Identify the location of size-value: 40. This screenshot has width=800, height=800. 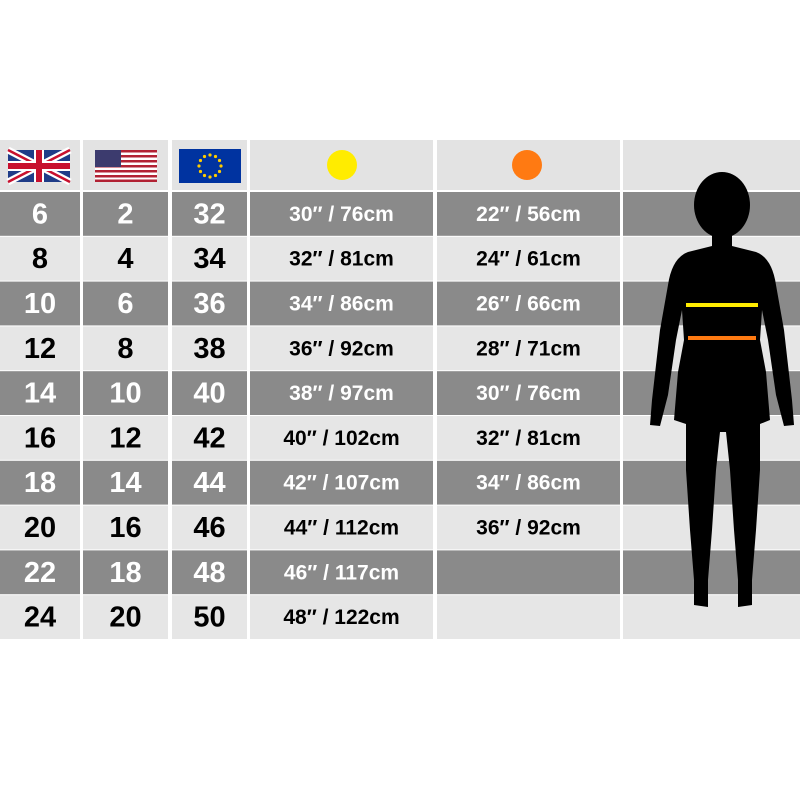
(209, 394).